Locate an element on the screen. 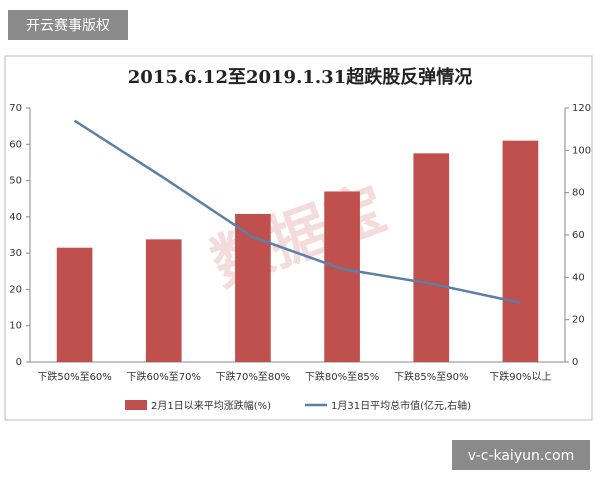 The height and width of the screenshot is (484, 600). legend-swatch is located at coordinates (136, 405).